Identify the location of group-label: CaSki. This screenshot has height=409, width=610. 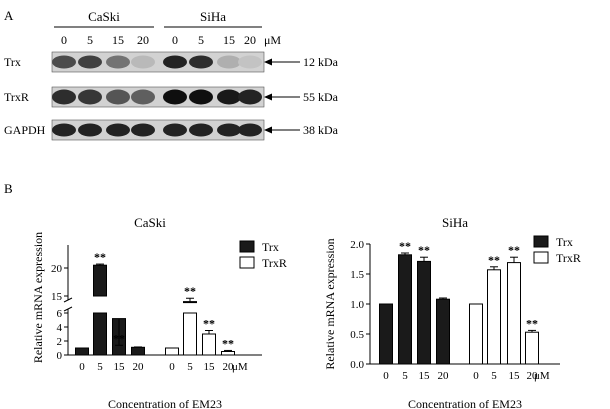
(104, 16).